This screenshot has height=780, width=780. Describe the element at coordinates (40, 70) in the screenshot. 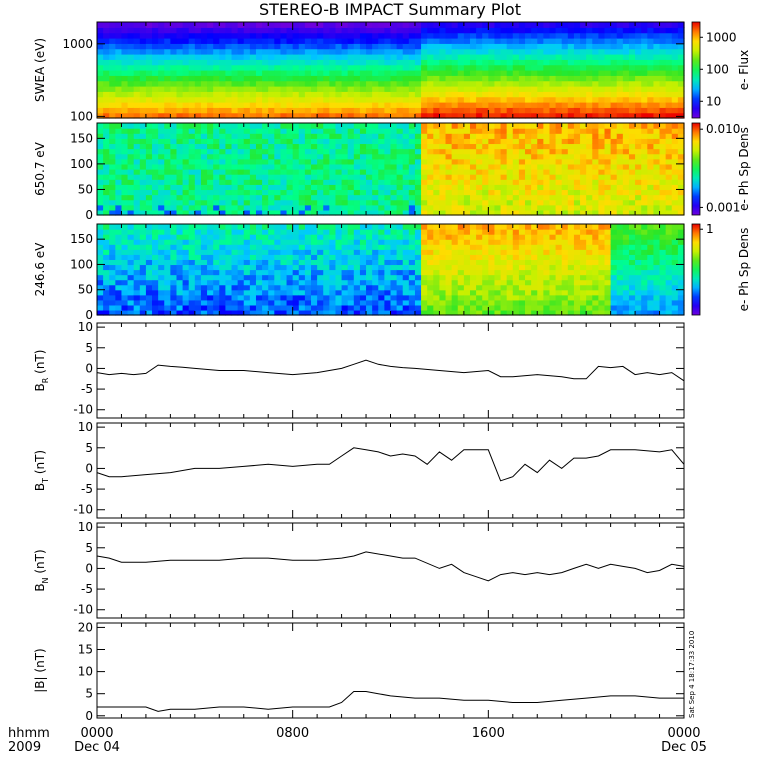

I see `y-axis-label: SWEA (eV)` at that location.